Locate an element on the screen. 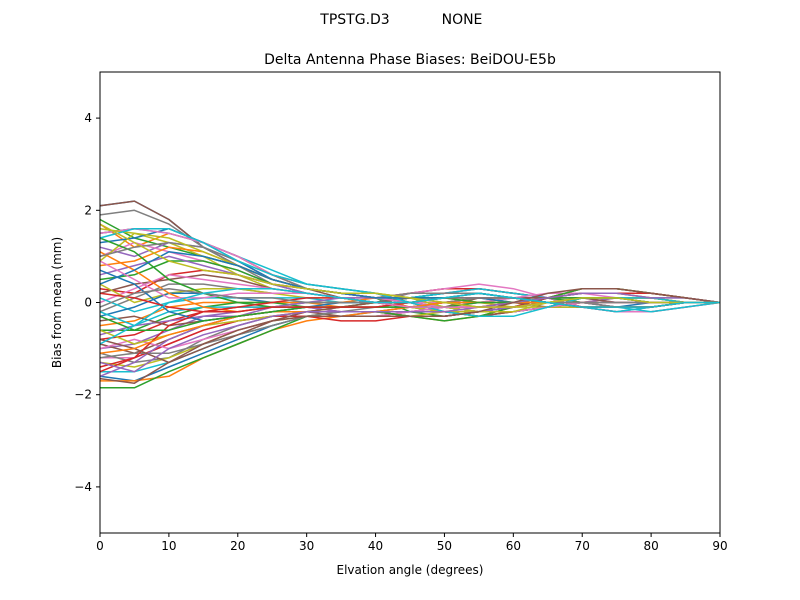 This screenshot has width=800, height=600. x-tick-label: 20 is located at coordinates (237, 546).